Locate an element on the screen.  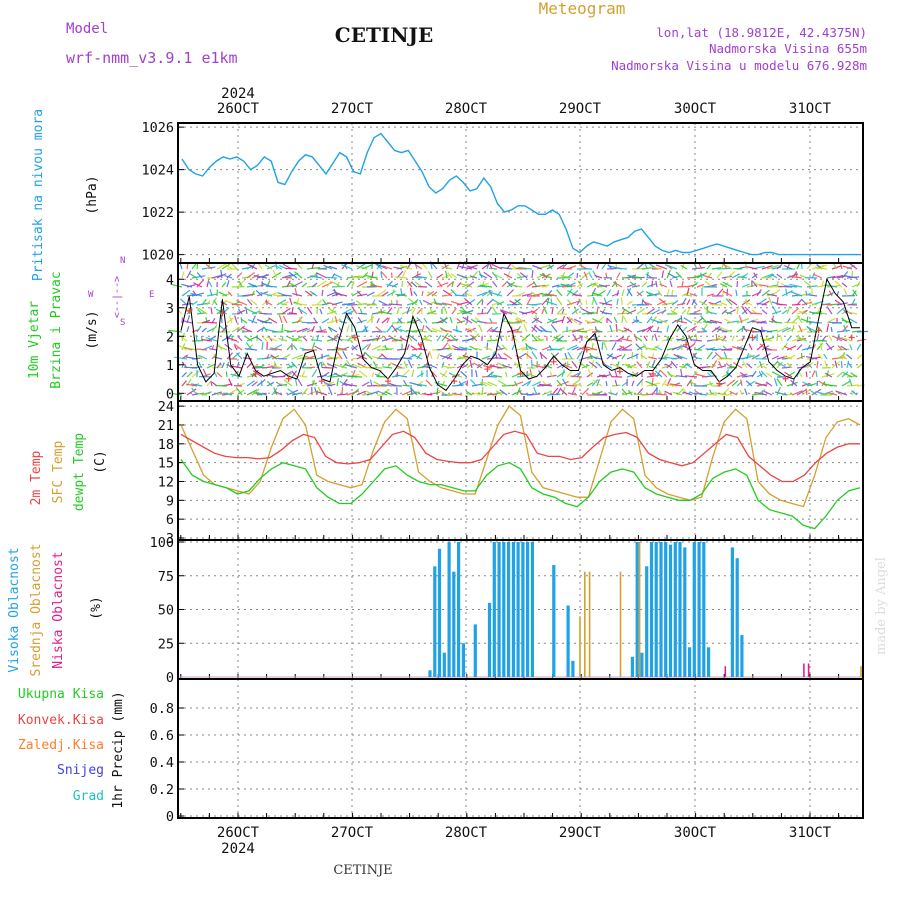
model-label: Model is located at coordinates (87, 29).